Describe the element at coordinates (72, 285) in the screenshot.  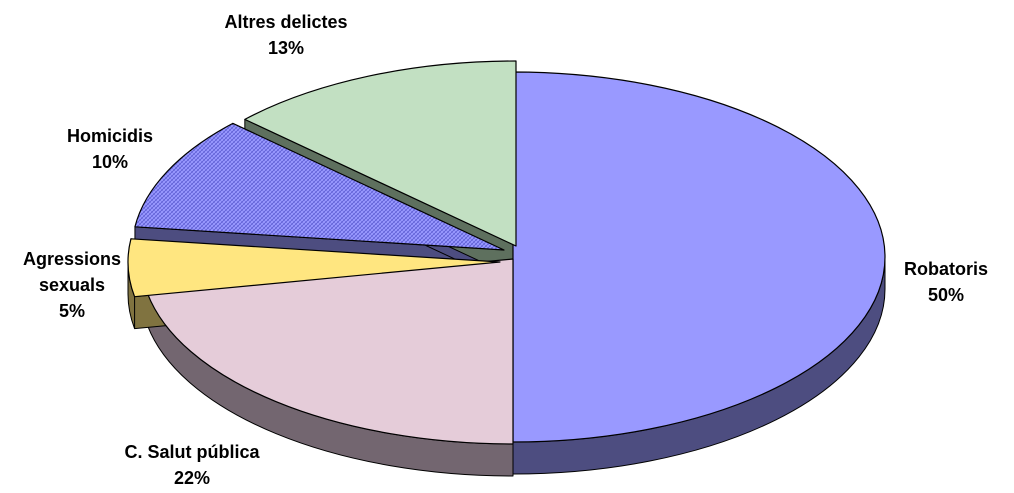
I see `slice-label-2: Agressions sexuals 5%` at that location.